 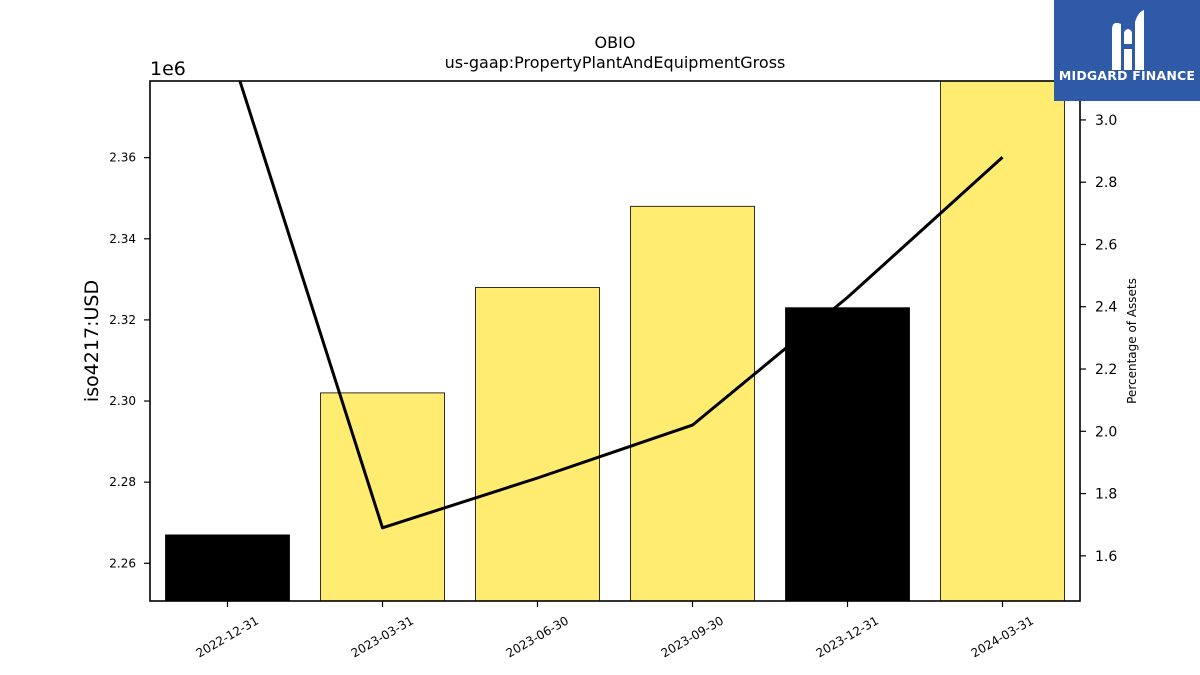 I want to click on y2-tick-label: 2.8, so click(x=1106, y=183).